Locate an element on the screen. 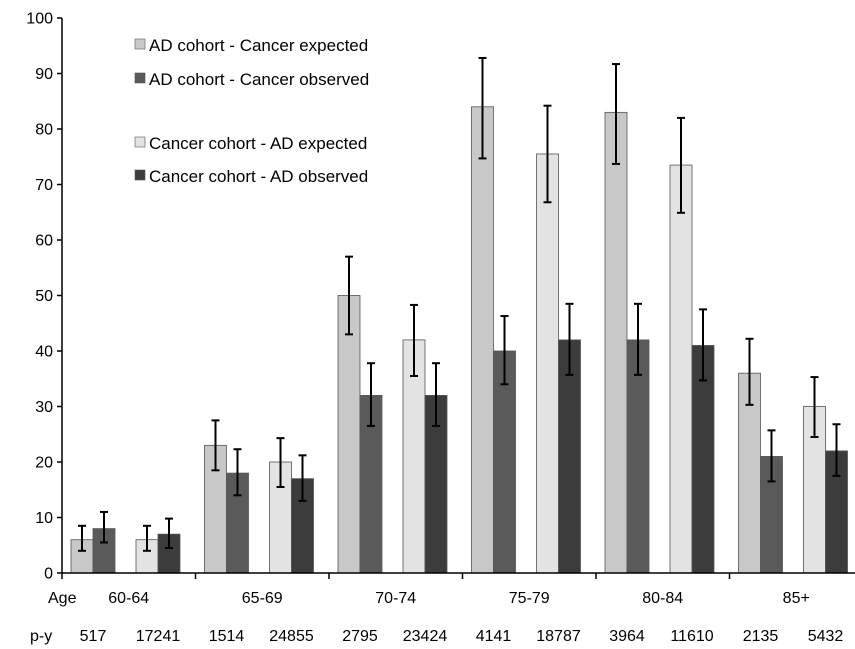 The height and width of the screenshot is (649, 855). y-tick-label: 30 is located at coordinates (44, 407).